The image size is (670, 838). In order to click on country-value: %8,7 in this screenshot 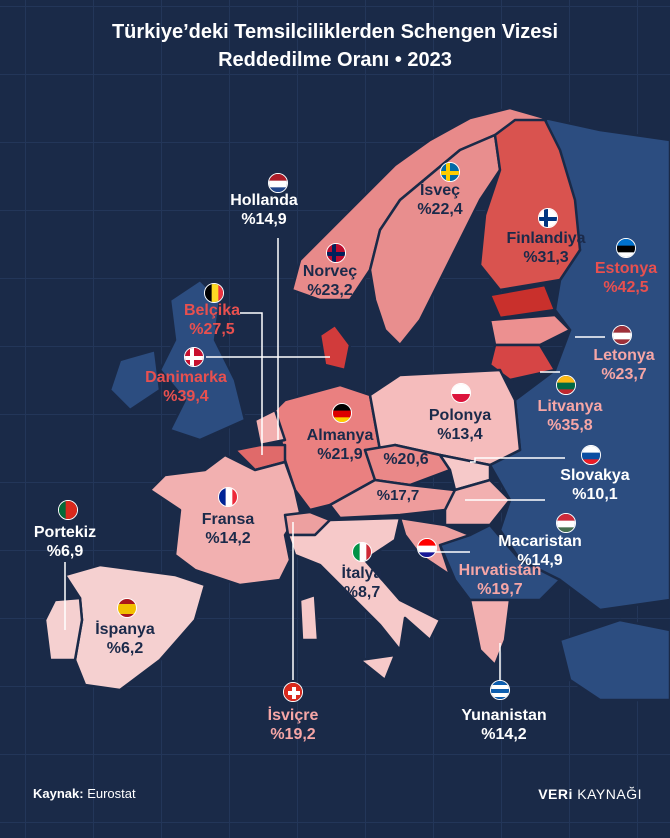, I will do `click(362, 592)`.